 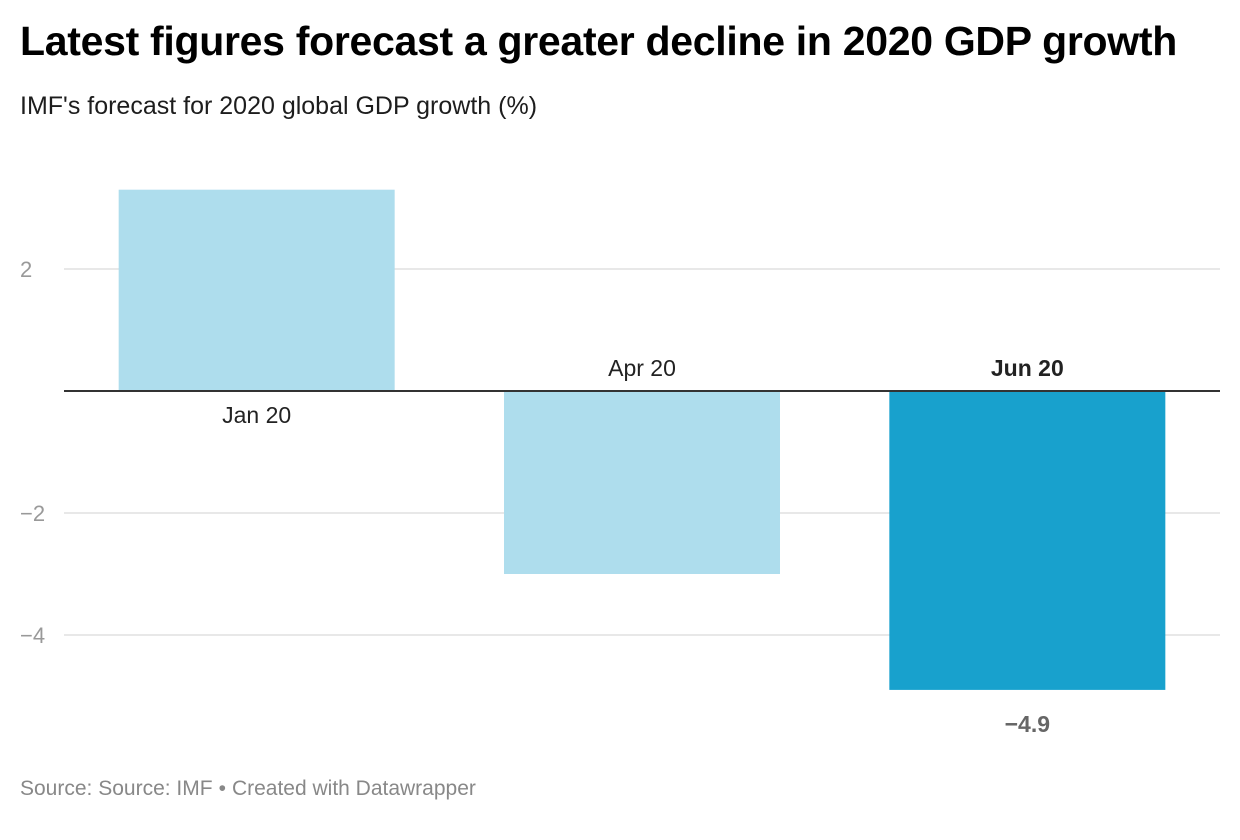 I want to click on y-tick-label: −4, so click(x=32, y=635).